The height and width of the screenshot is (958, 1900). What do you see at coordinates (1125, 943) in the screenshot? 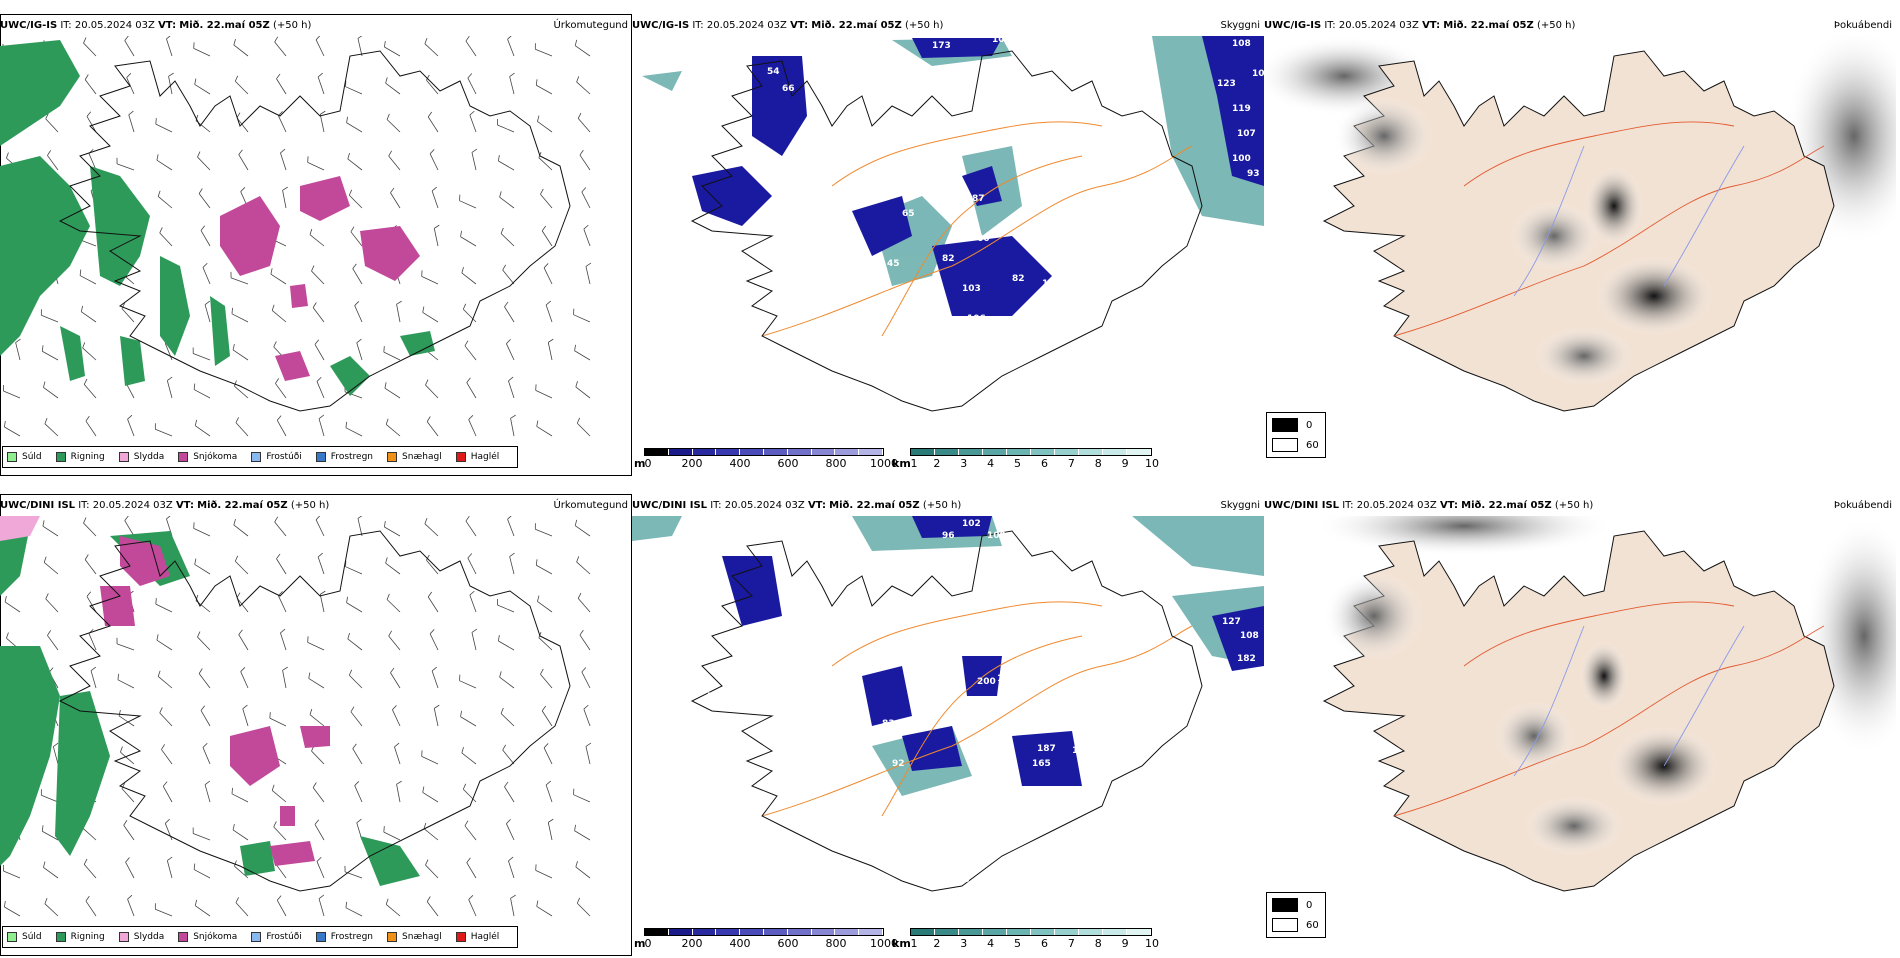
I see `colorbar-tick-label: 9` at bounding box center [1125, 943].